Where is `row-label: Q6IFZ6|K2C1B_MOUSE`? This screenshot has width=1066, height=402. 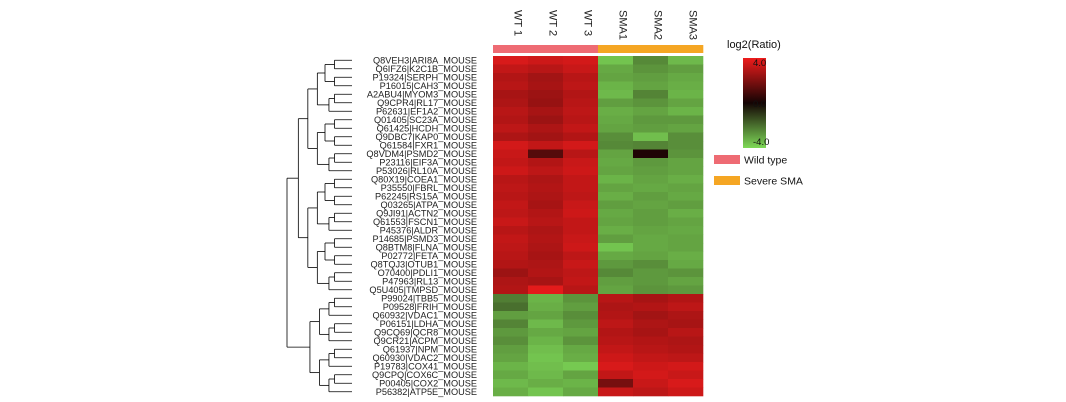
row-label: Q6IFZ6|K2C1B_MOUSE is located at coordinates (426, 69).